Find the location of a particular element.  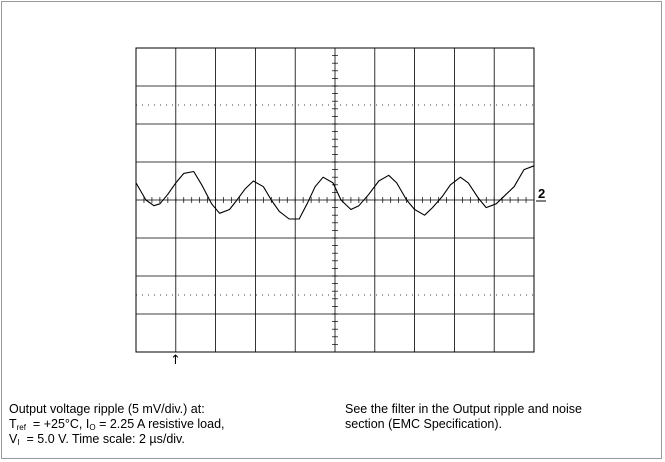

caption-left-line1: Output voltage ripple (5 mV/div.) at: is located at coordinates (107, 409).